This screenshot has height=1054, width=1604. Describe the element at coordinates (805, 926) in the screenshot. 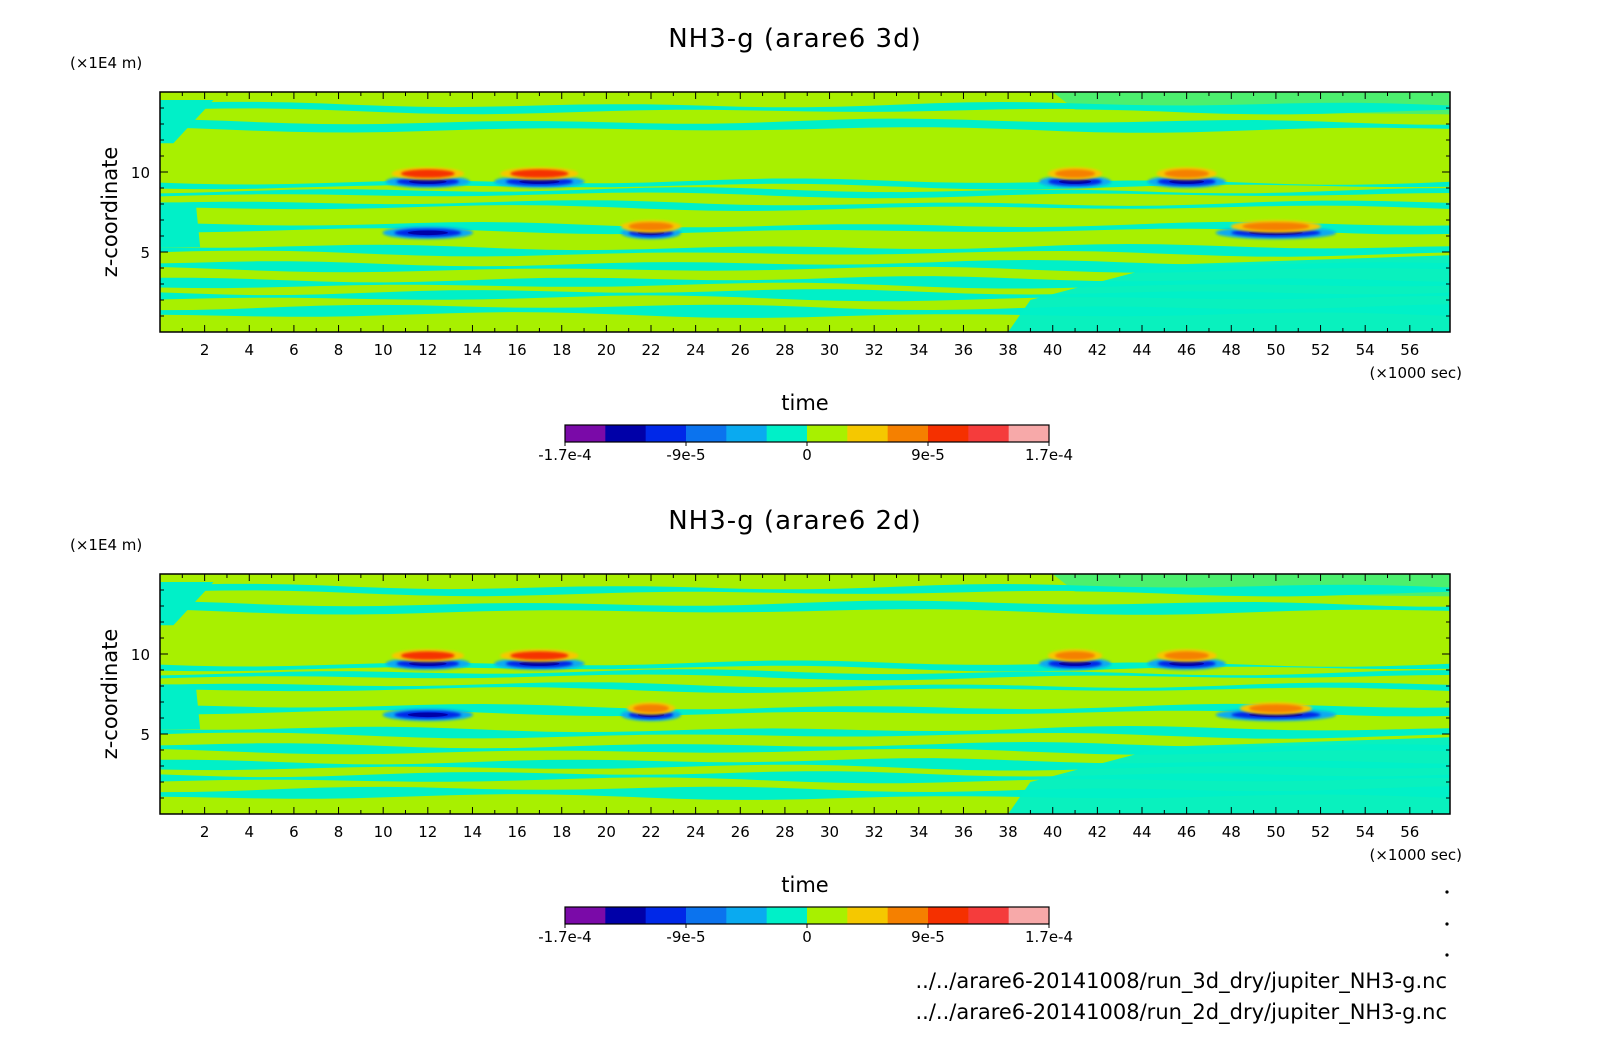

I see `colorbar: -1.7e-4 -9e-5 0 9e-5 1.7e-4` at that location.